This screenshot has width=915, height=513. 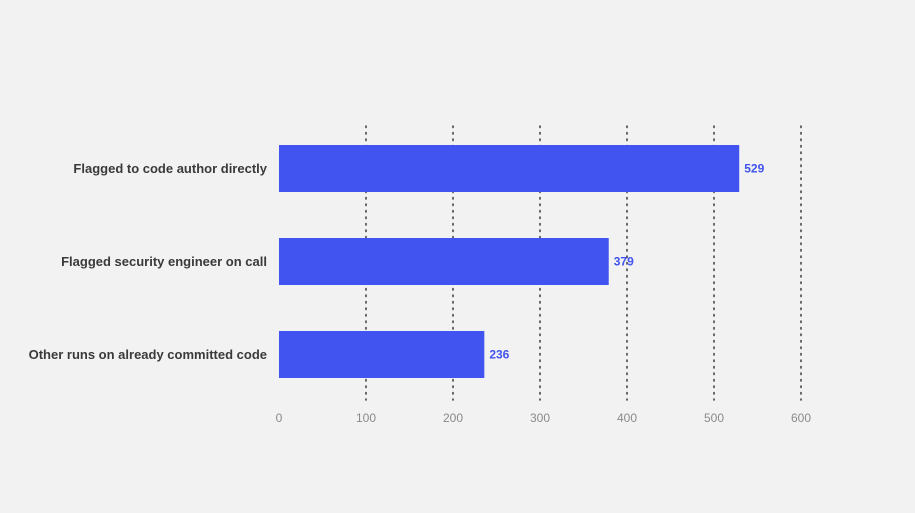 I want to click on category-label-2: Flagged security engineer on call, so click(x=164, y=261).